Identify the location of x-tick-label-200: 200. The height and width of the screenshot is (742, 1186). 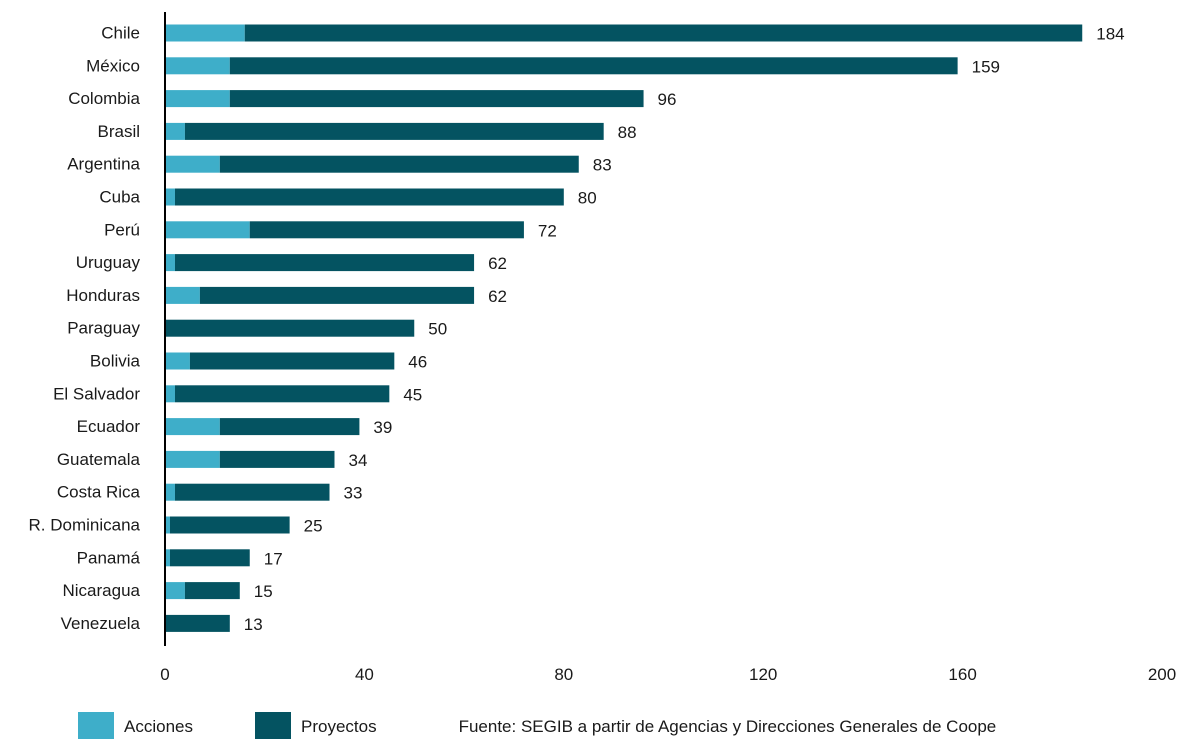
(1162, 674).